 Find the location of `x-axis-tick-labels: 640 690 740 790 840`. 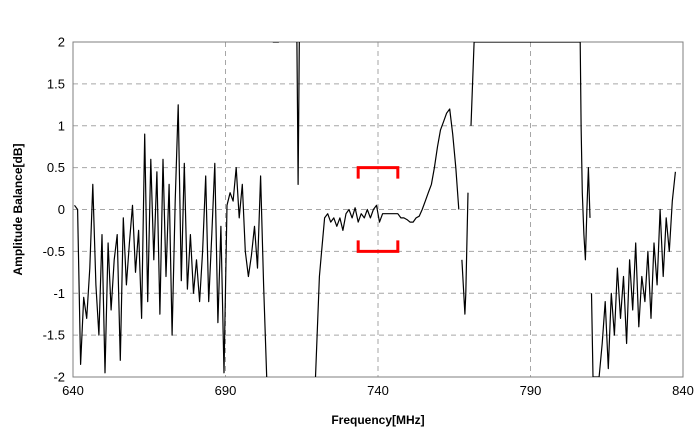

x-axis-tick-labels: 640 690 740 790 840 is located at coordinates (378, 390).